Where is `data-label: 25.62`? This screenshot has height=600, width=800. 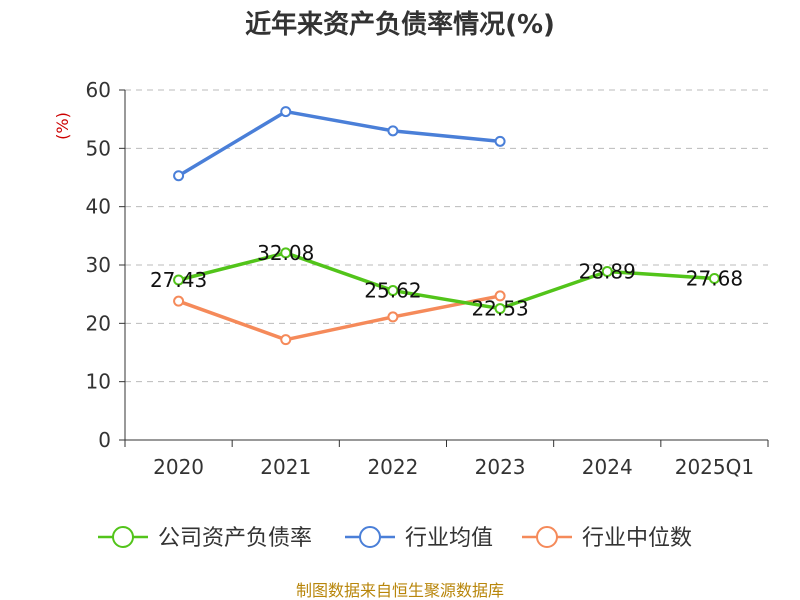
data-label: 25.62 is located at coordinates (392, 291).